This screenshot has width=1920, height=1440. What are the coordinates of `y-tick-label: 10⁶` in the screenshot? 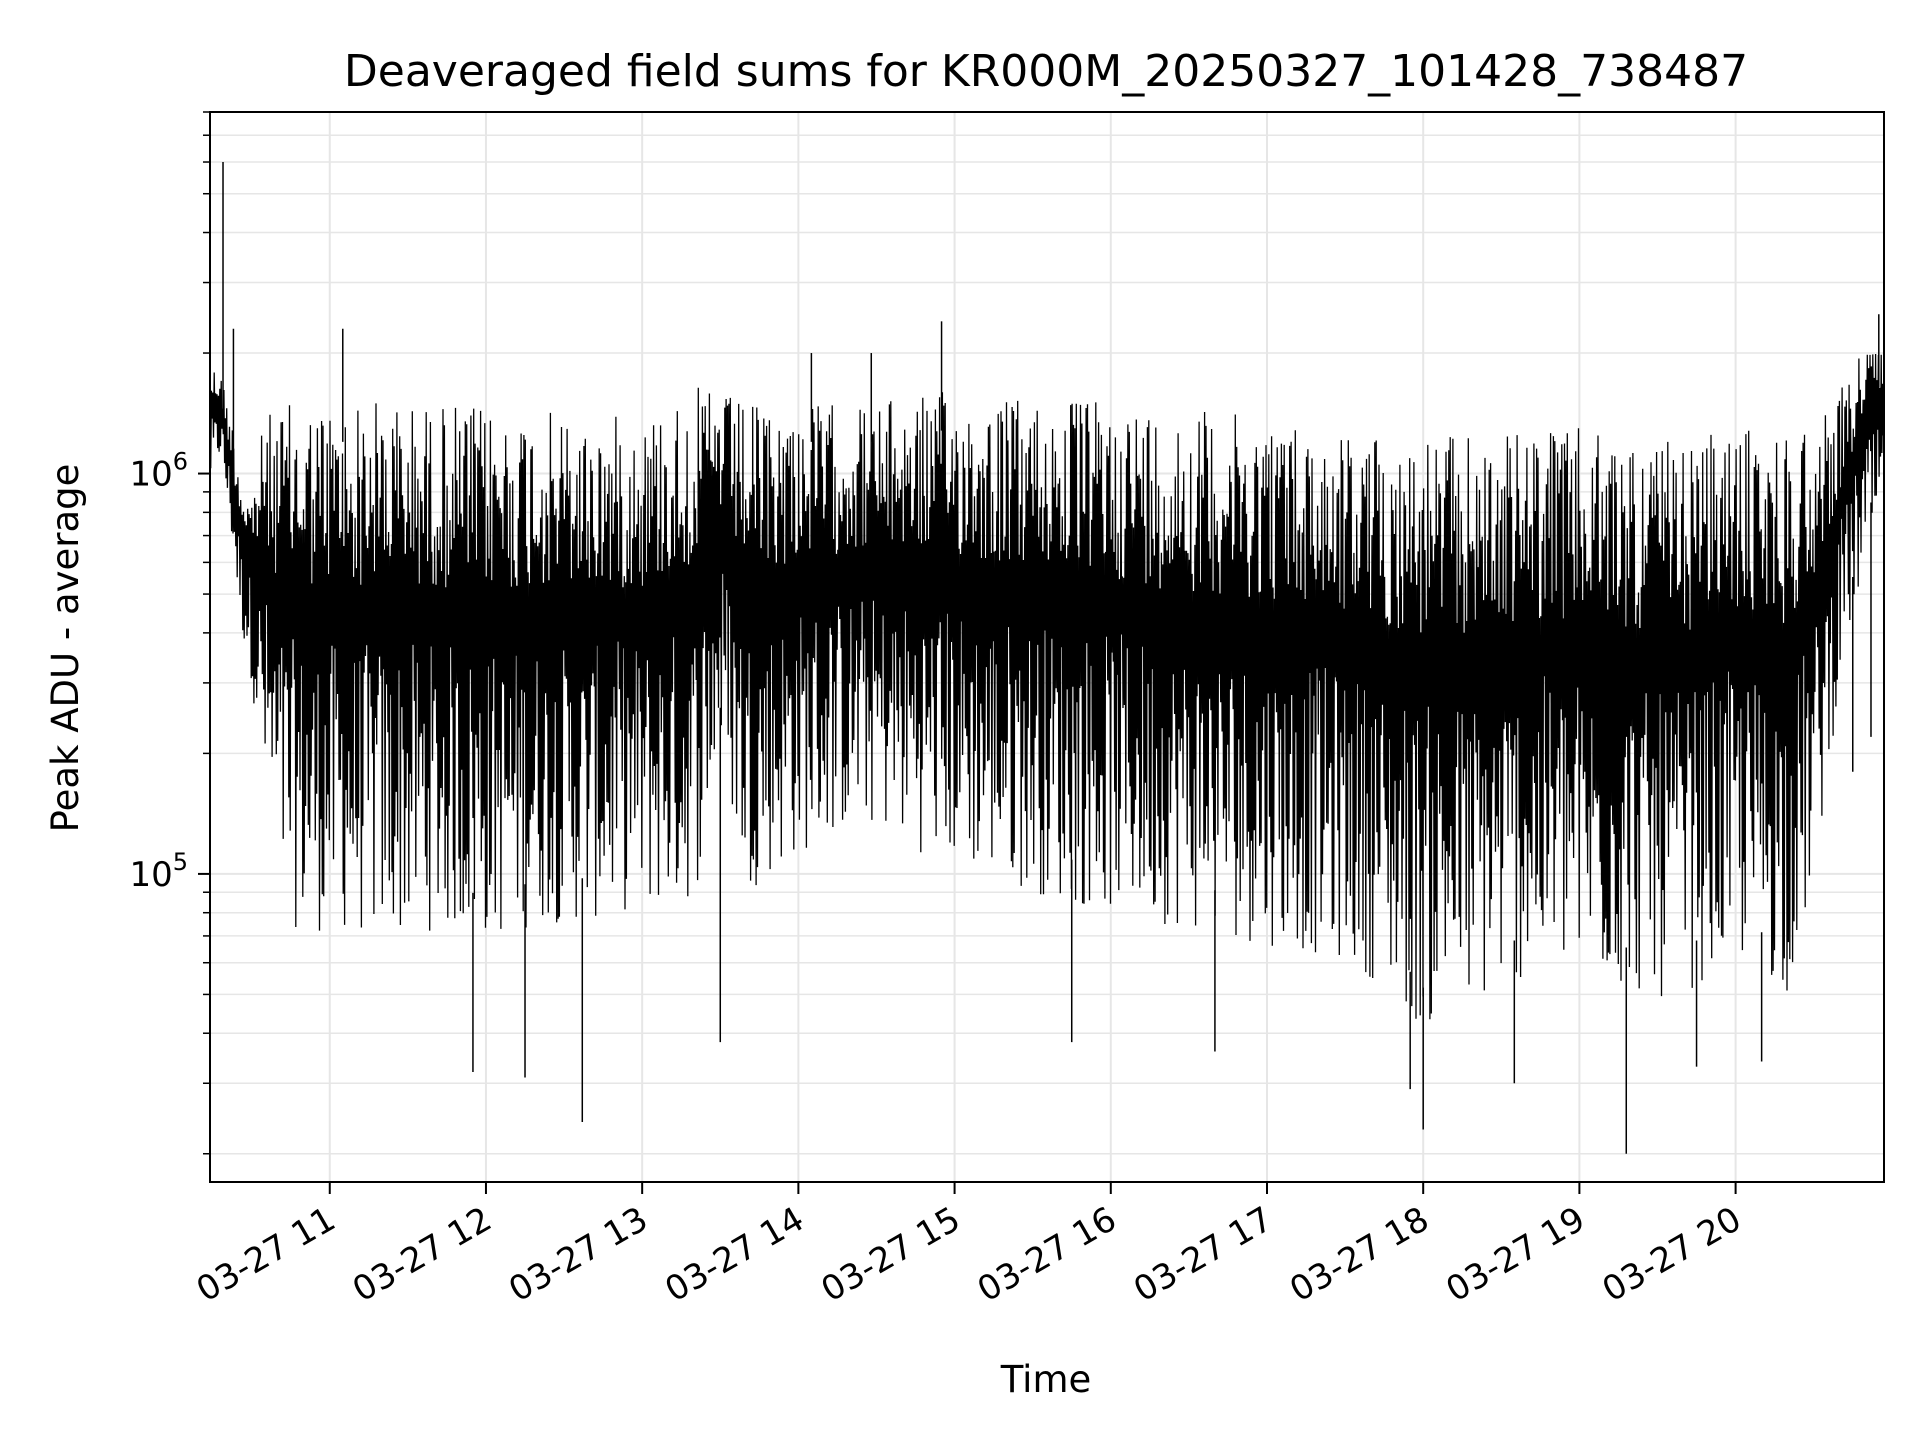 It's located at (158, 471).